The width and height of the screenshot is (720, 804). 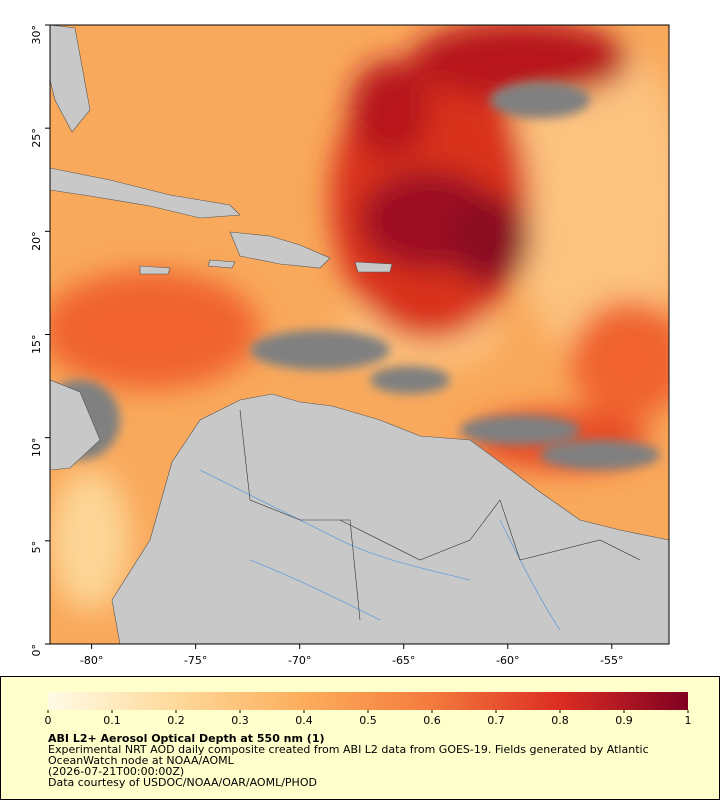 What do you see at coordinates (36, 345) in the screenshot?
I see `y-tick-label: 15°` at bounding box center [36, 345].